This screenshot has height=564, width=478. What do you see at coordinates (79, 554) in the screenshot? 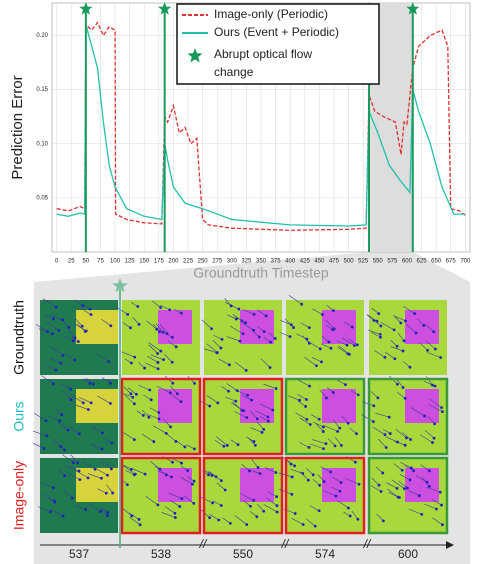
I see `column-label: 537` at bounding box center [79, 554].